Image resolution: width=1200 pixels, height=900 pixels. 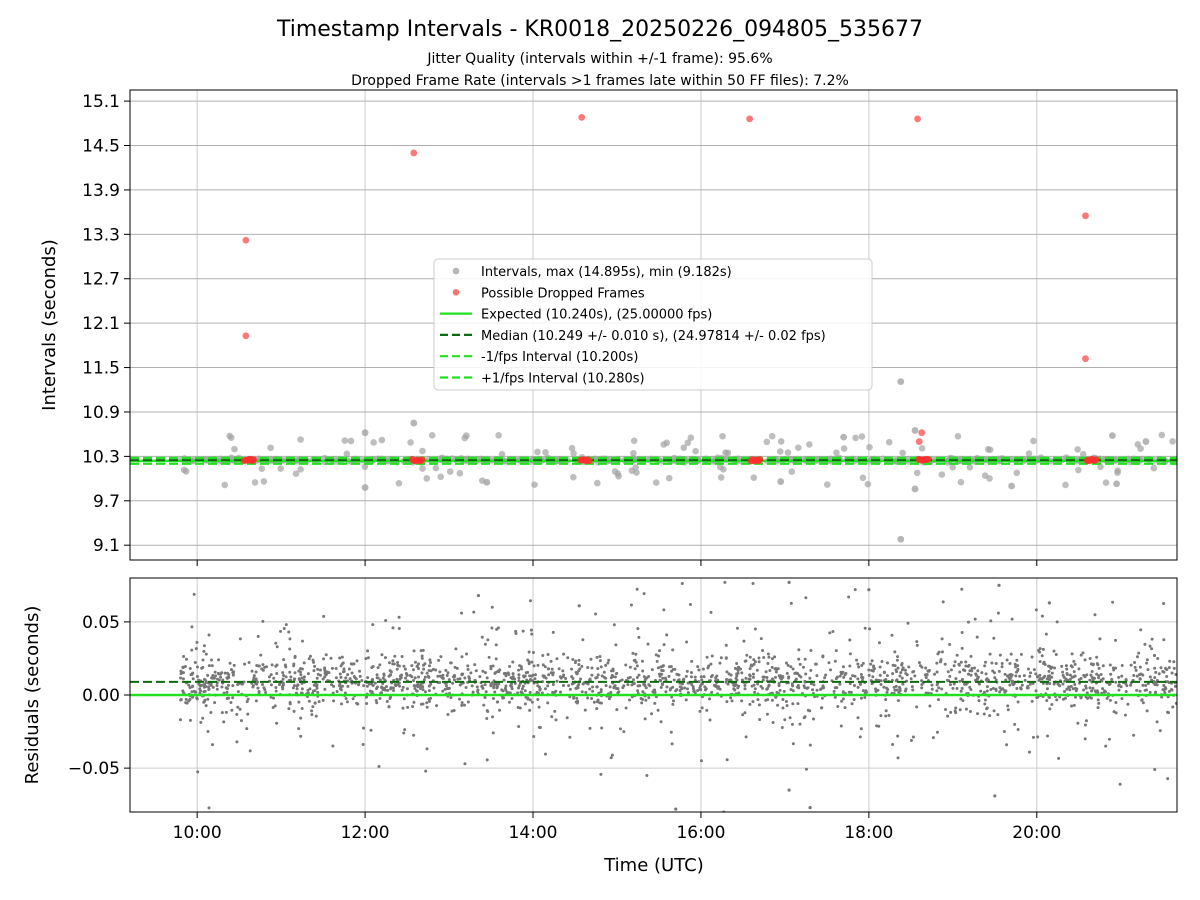 I want to click on legend-label-0: Intervals, max (14.895s), min (9.182s), so click(x=606, y=272).